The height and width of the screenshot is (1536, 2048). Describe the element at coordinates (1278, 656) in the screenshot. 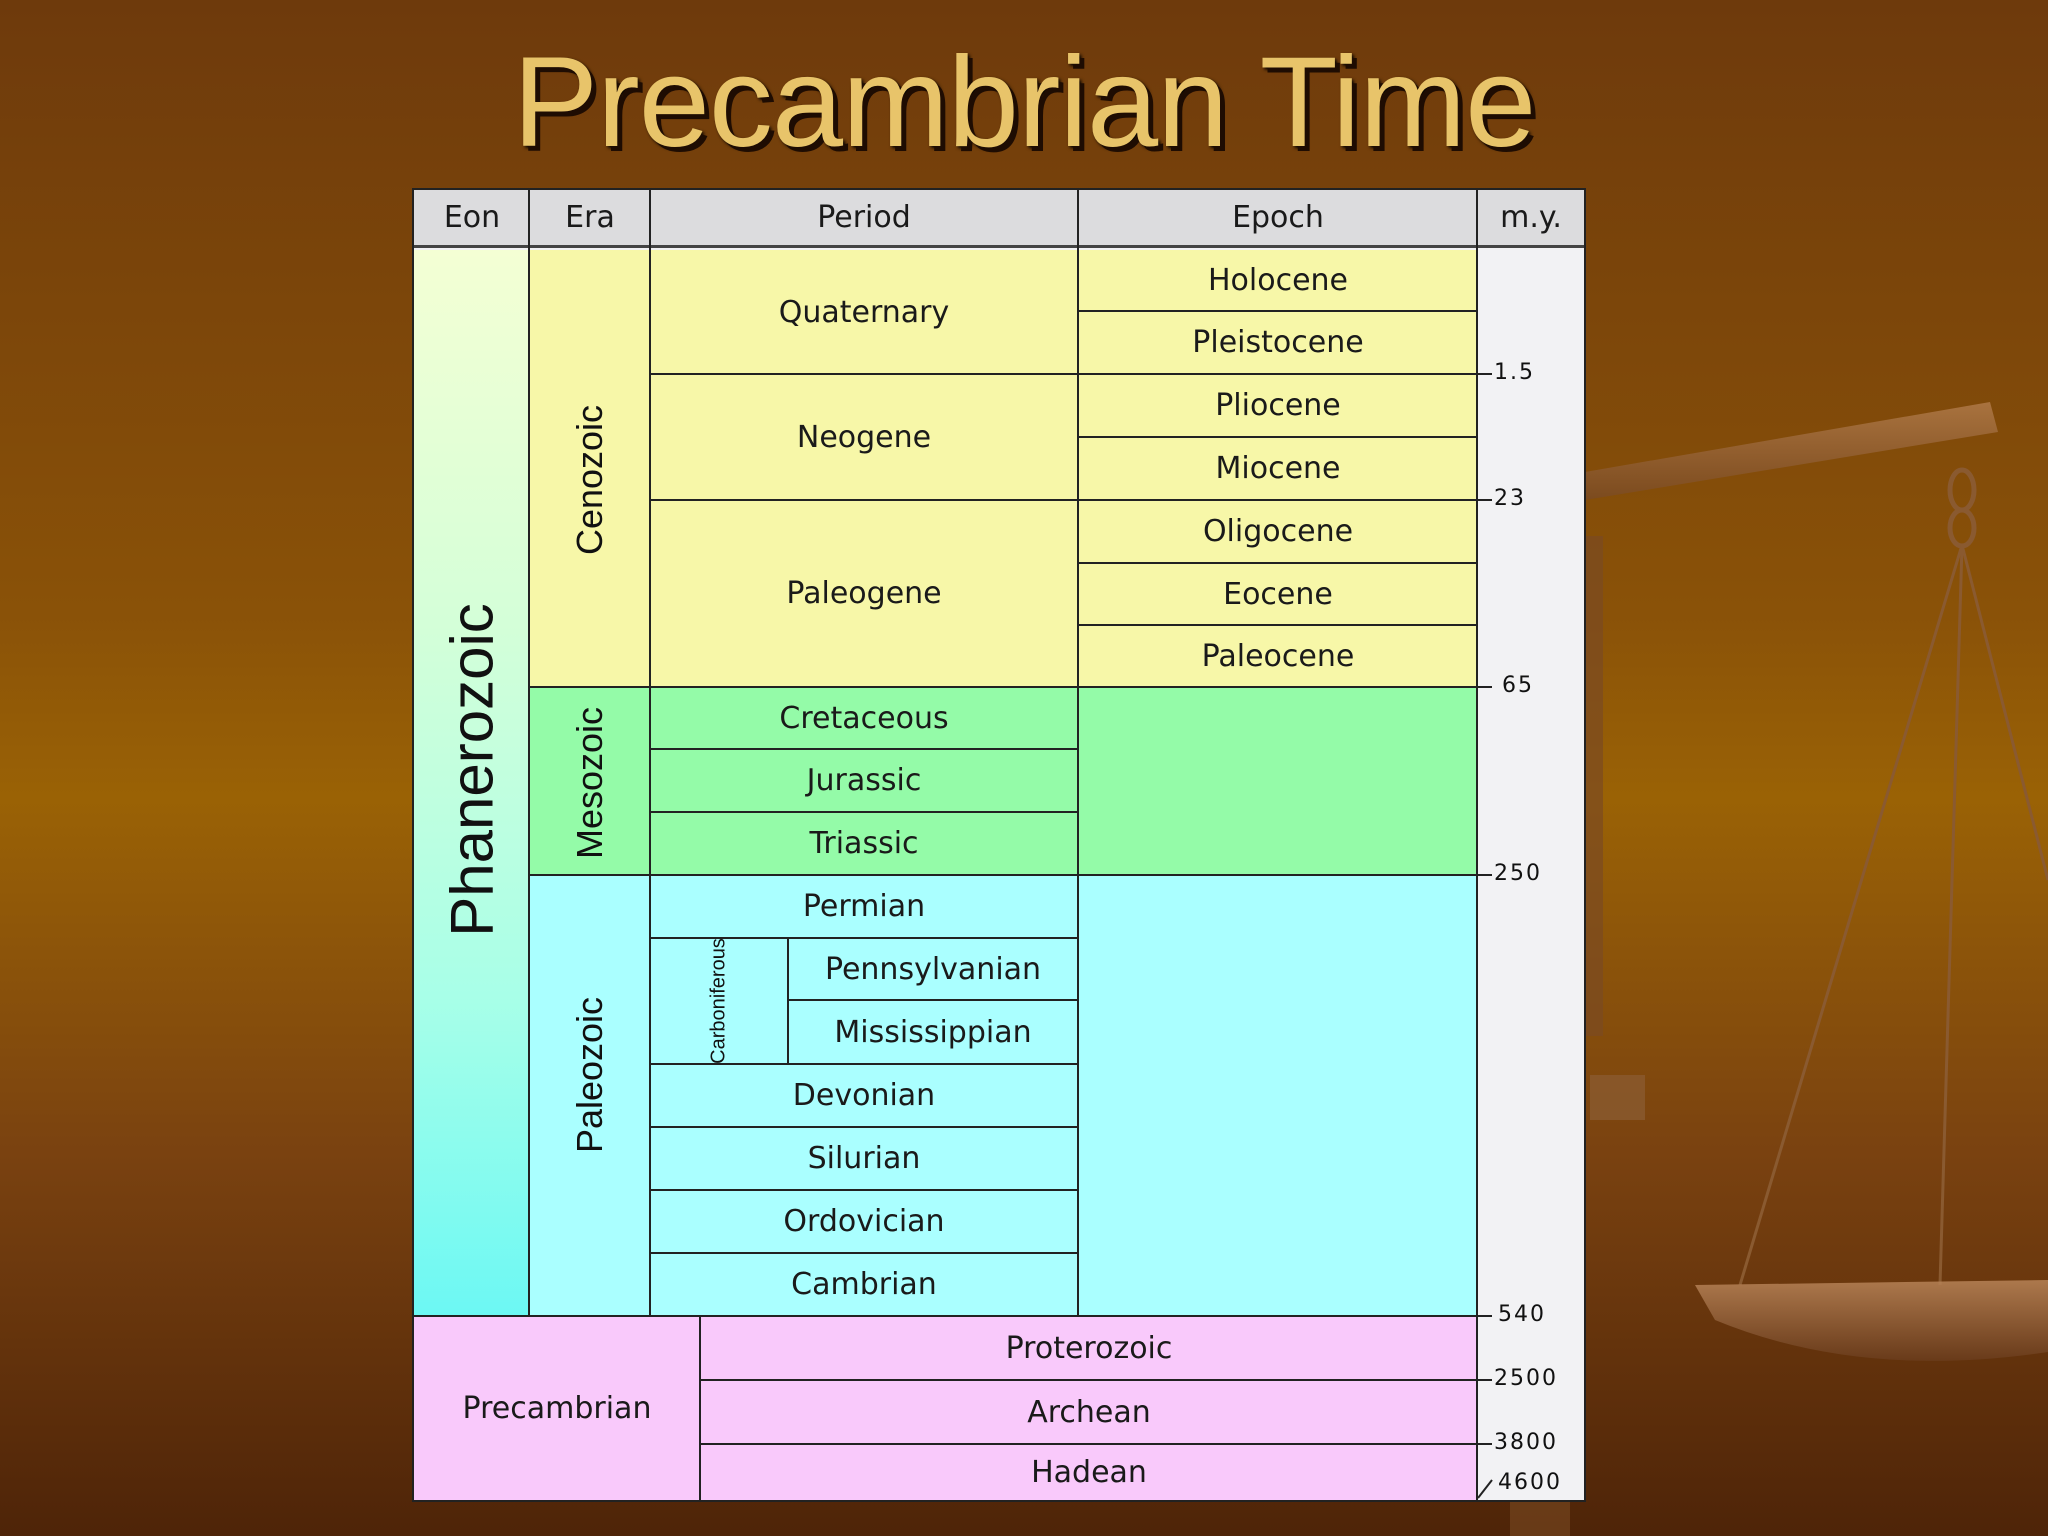

I see `epoch-paleocene: Paleocene` at that location.